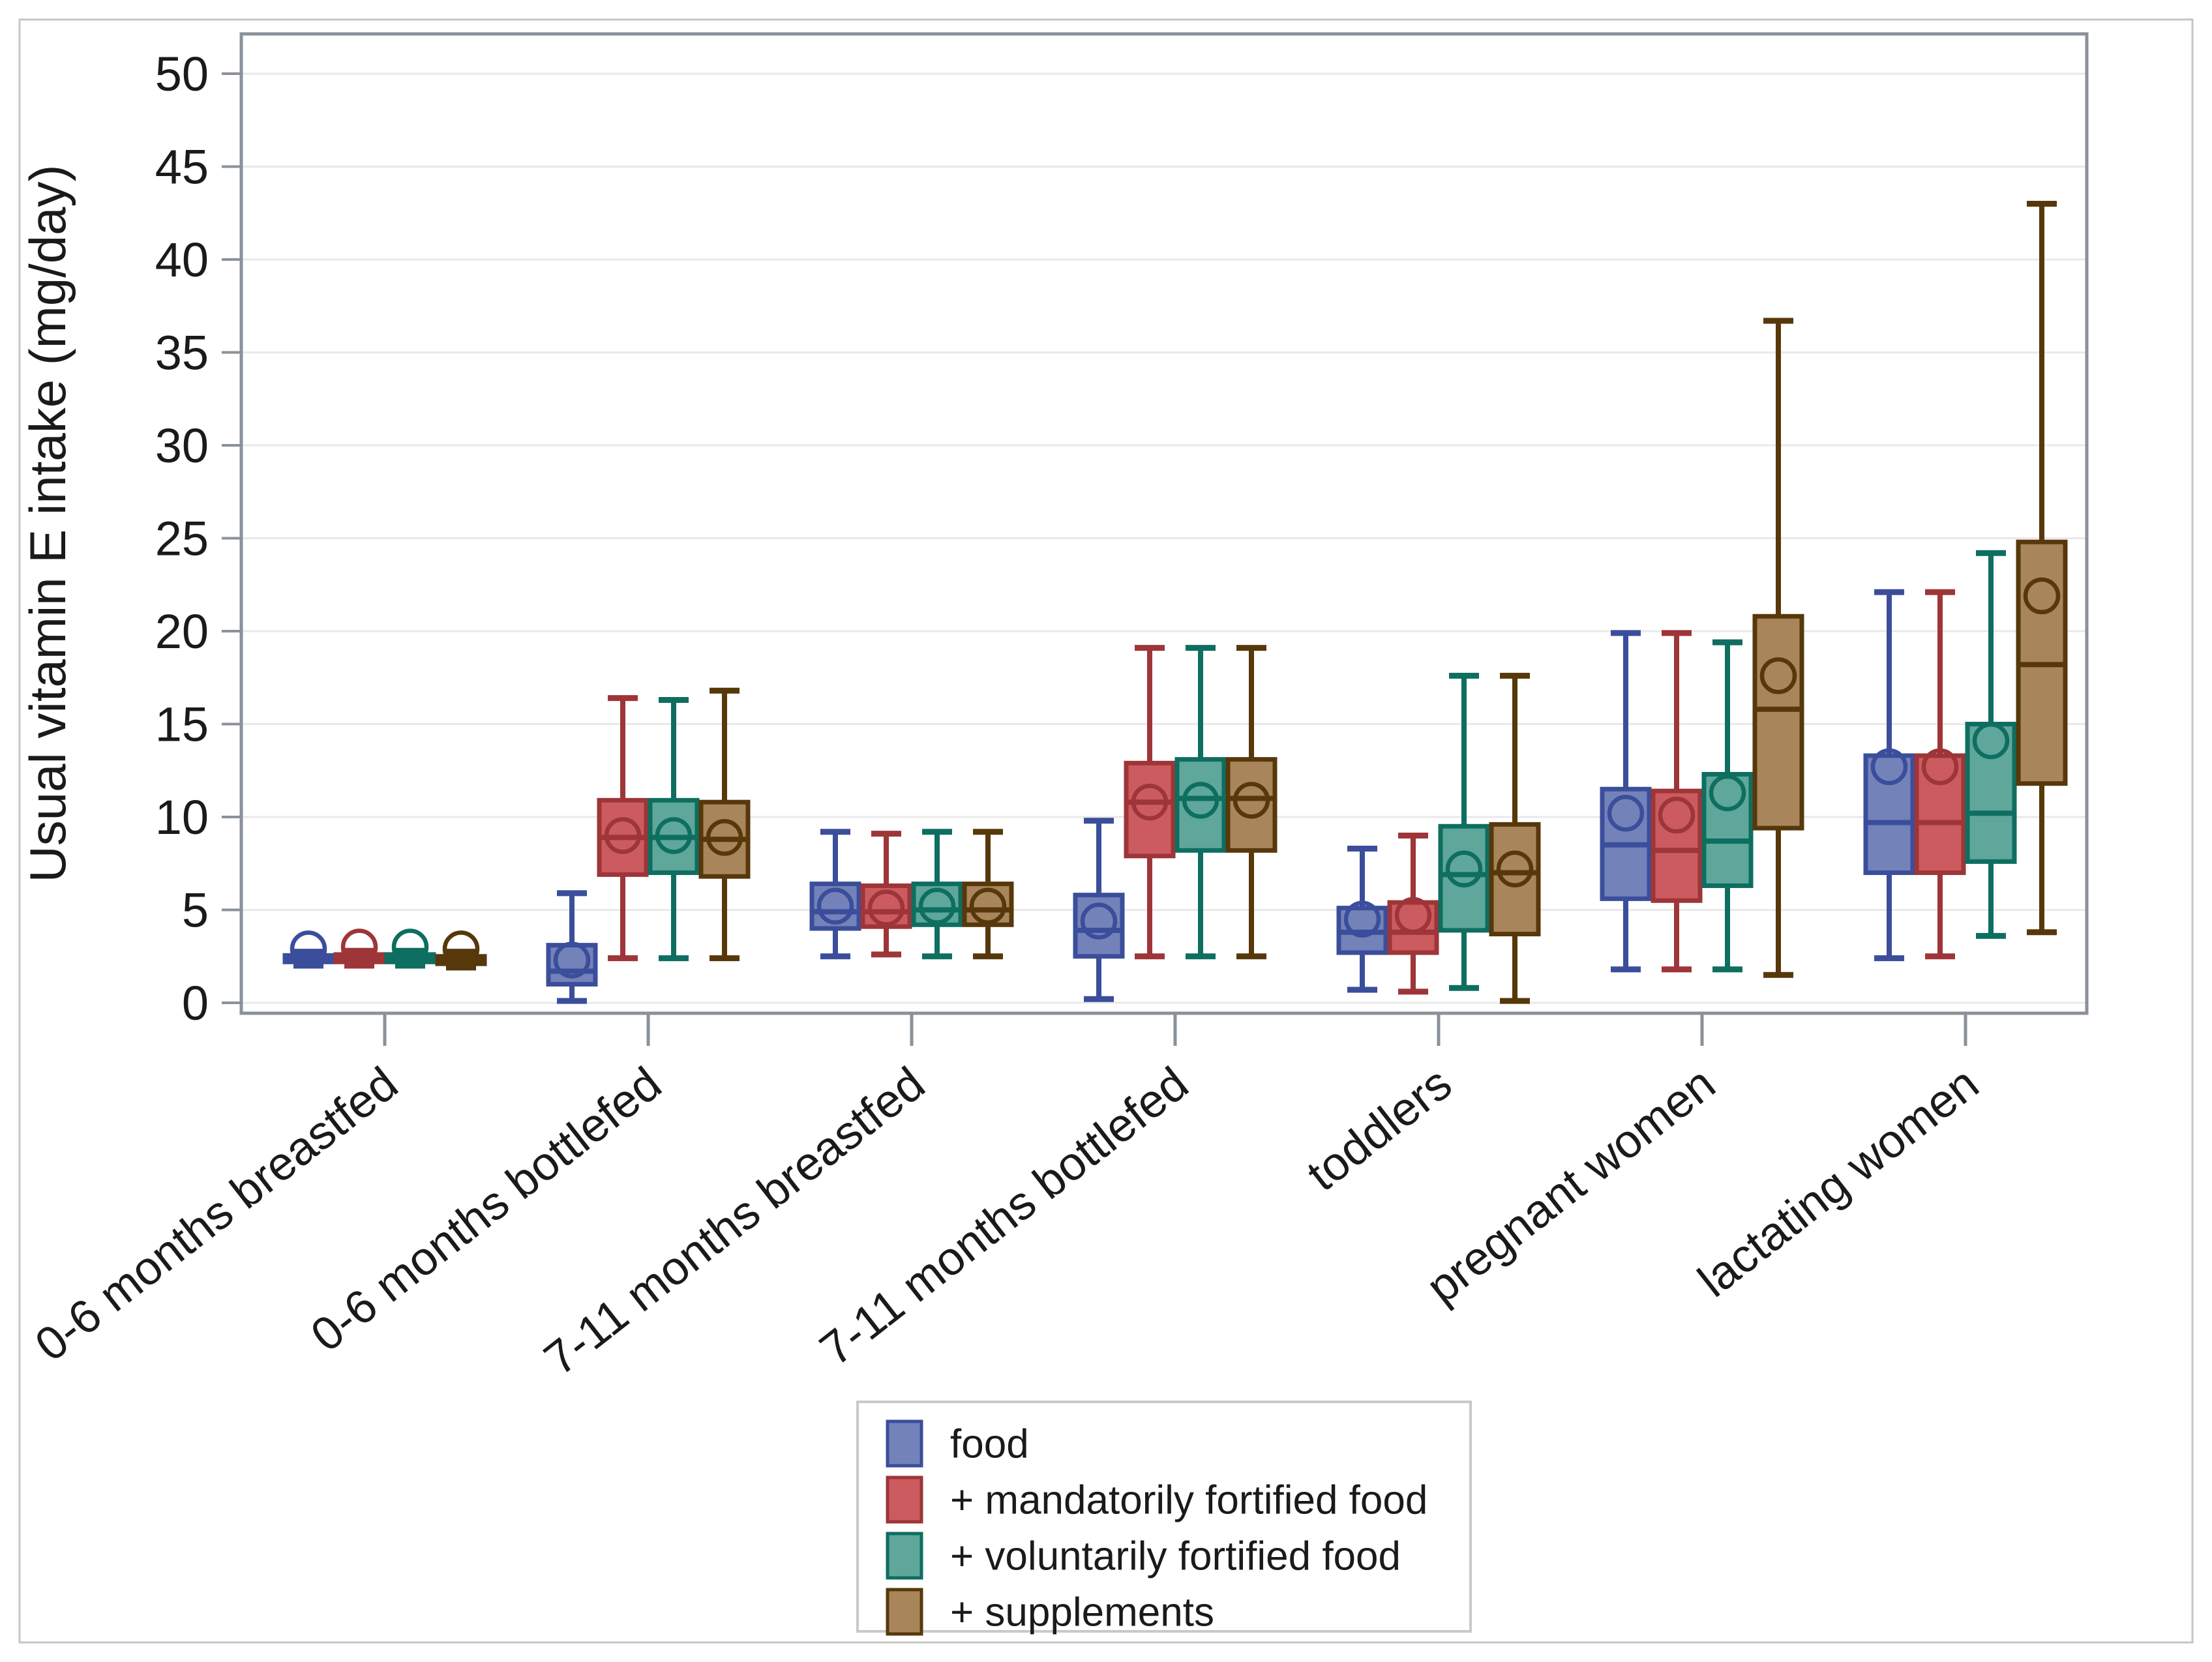 Image resolution: width=2212 pixels, height=1662 pixels. Describe the element at coordinates (1188, 1501) in the screenshot. I see `legend-label: + mandatorily fortified food` at that location.